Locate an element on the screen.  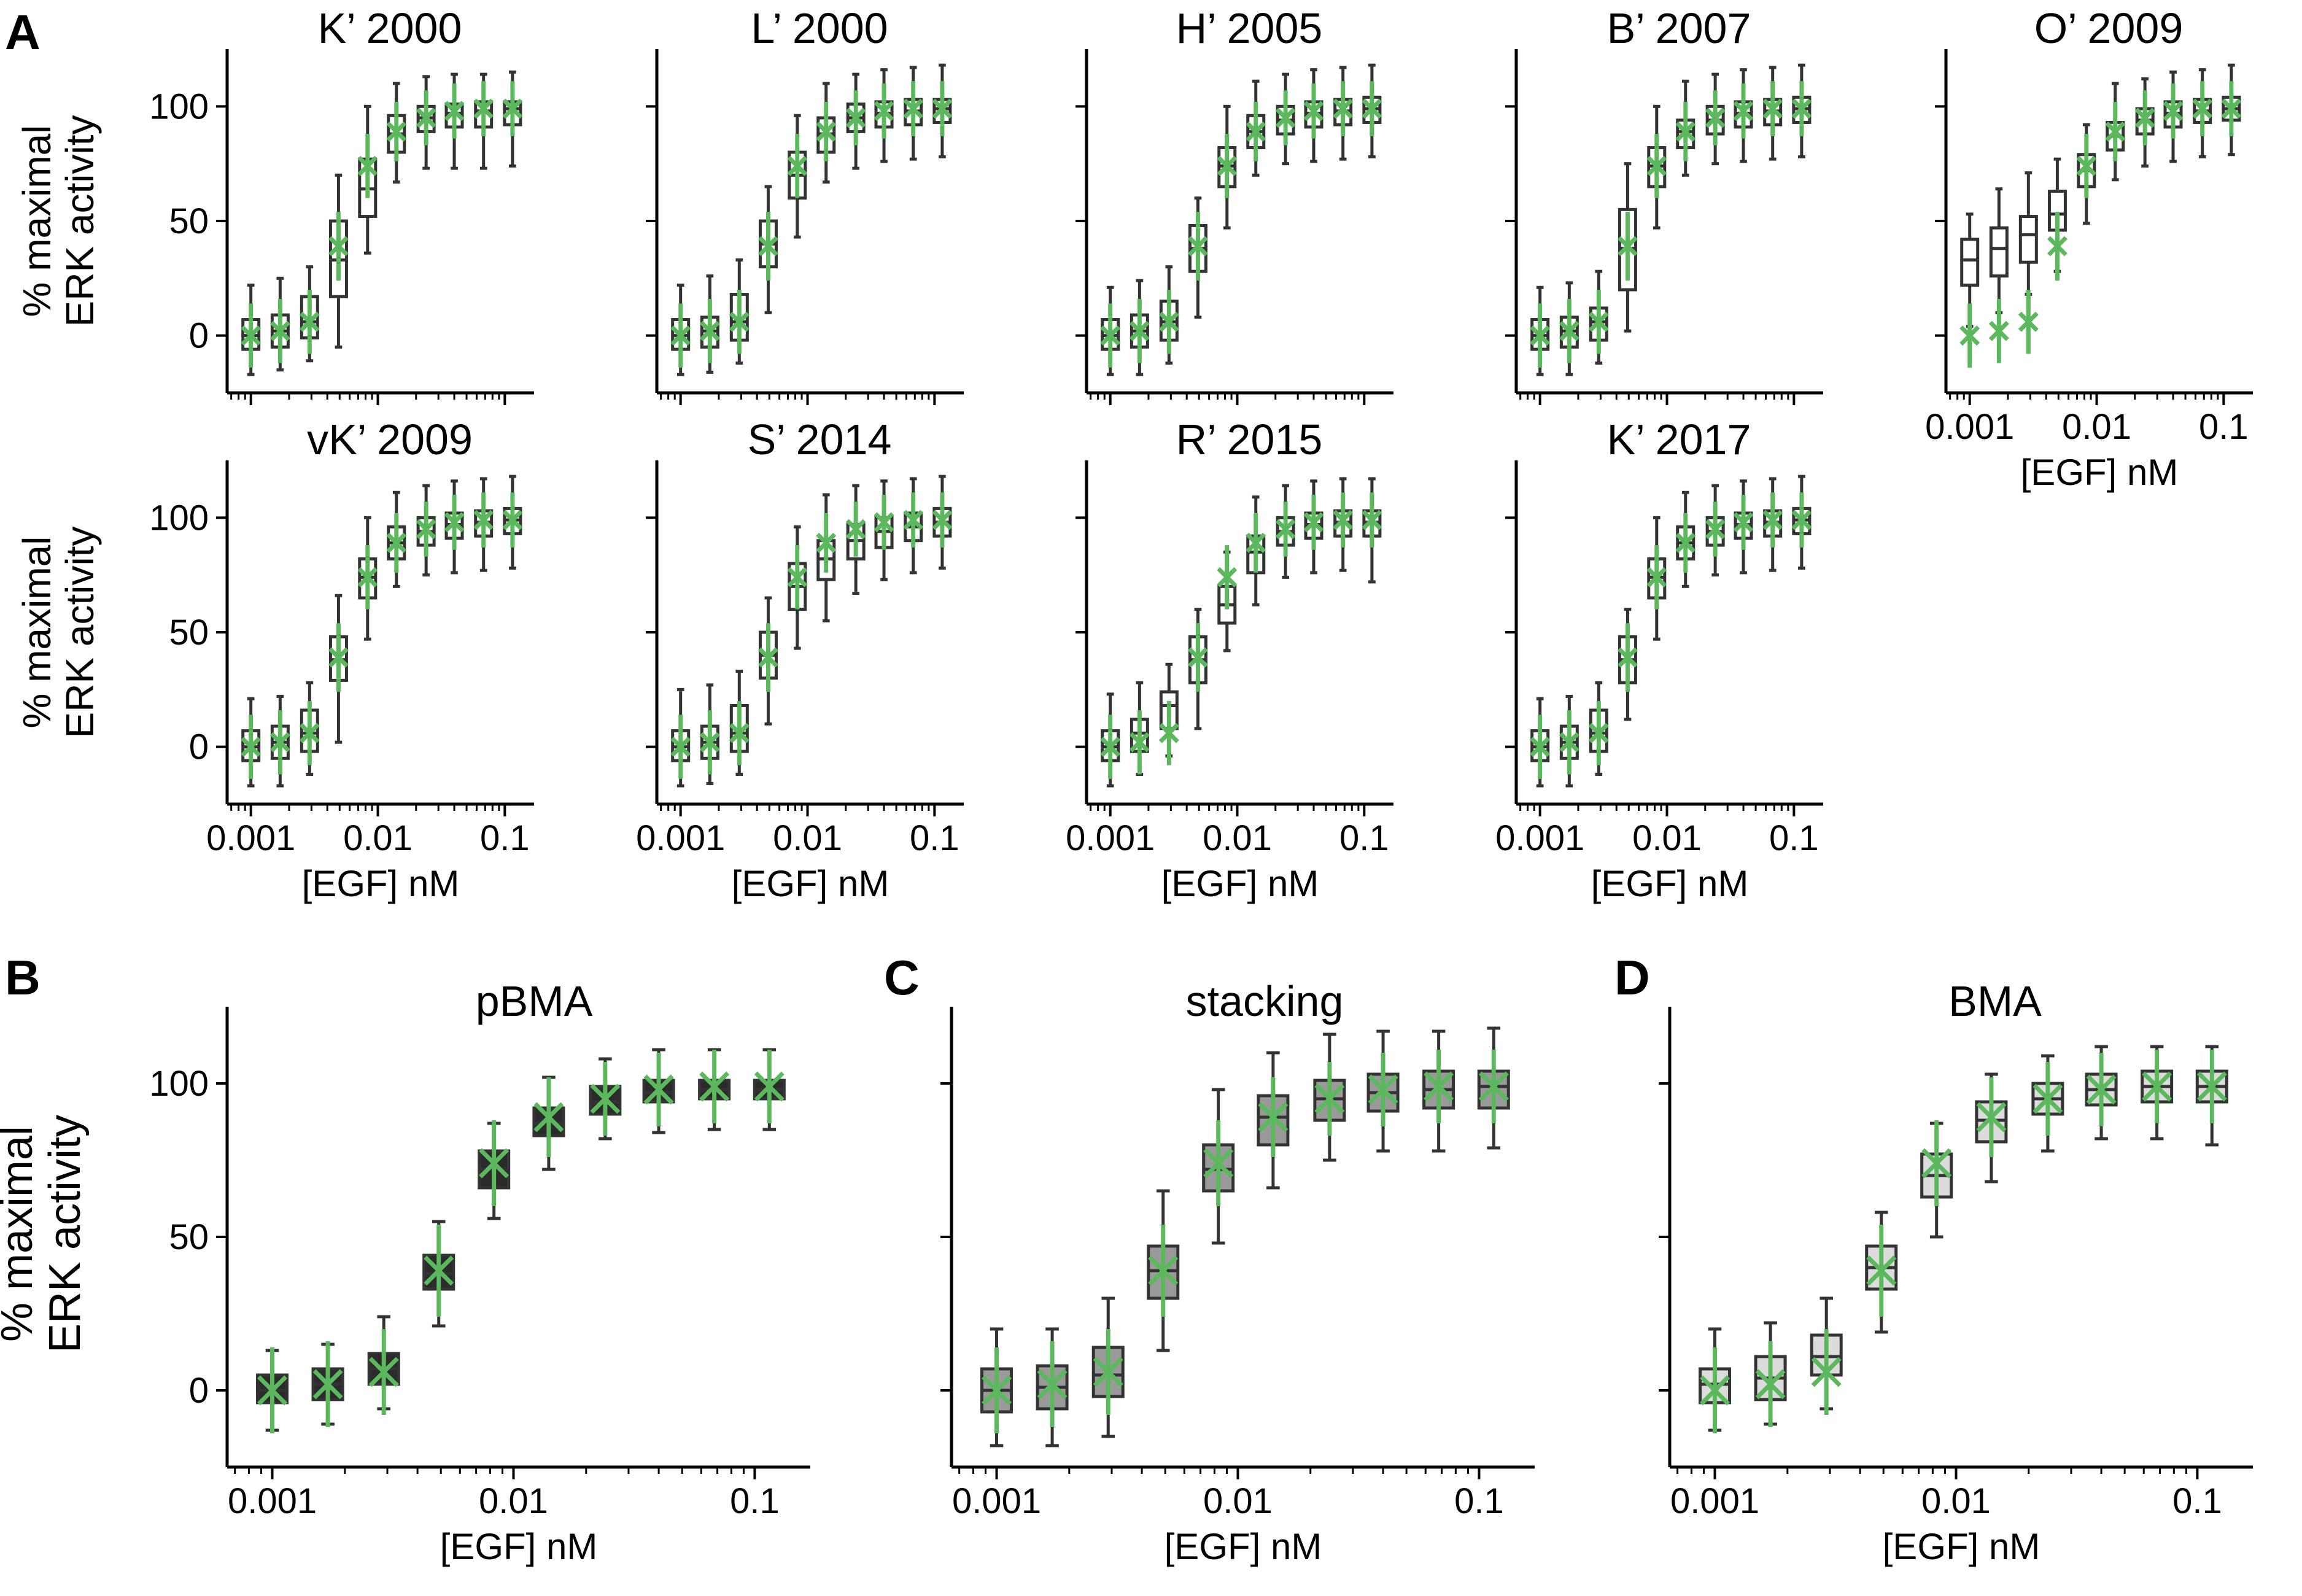
panel-a-2-title: H’ 2005 is located at coordinates (1249, 28).